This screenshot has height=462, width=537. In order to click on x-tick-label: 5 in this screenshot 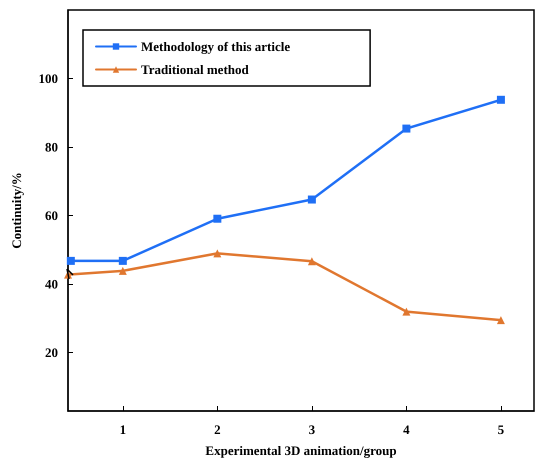, I will do `click(501, 429)`.